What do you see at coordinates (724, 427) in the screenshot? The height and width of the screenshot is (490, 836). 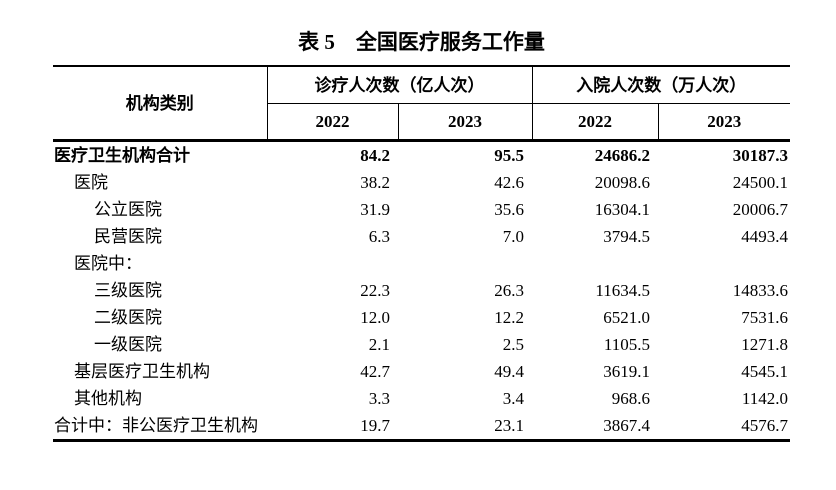 I see `cell-value: 4576.7` at bounding box center [724, 427].